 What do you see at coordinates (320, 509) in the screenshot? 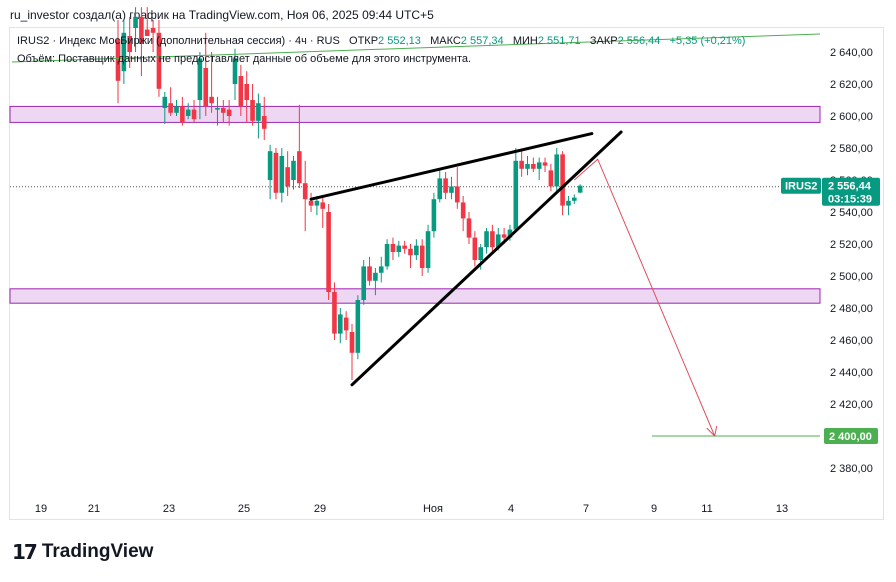
I see `x-tick-label: 29` at bounding box center [320, 509].